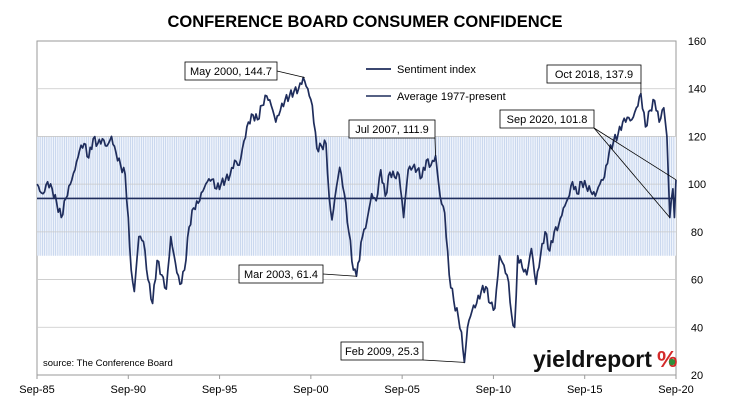  I want to click on legend: Sentiment index Average 1977-present, so click(436, 83).